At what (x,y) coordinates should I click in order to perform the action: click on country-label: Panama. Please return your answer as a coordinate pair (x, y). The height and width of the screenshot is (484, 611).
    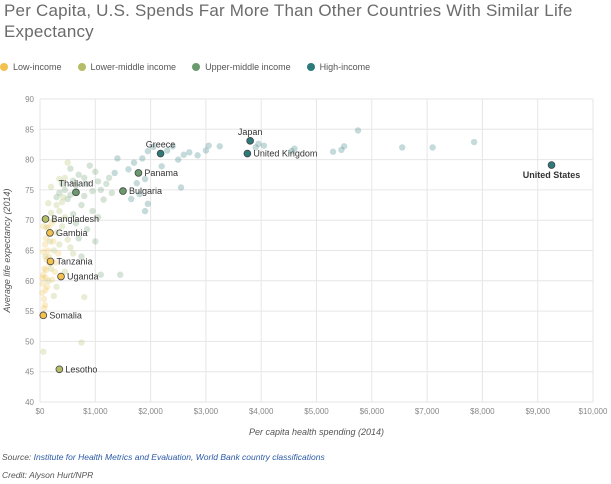
    Looking at the image, I should click on (161, 173).